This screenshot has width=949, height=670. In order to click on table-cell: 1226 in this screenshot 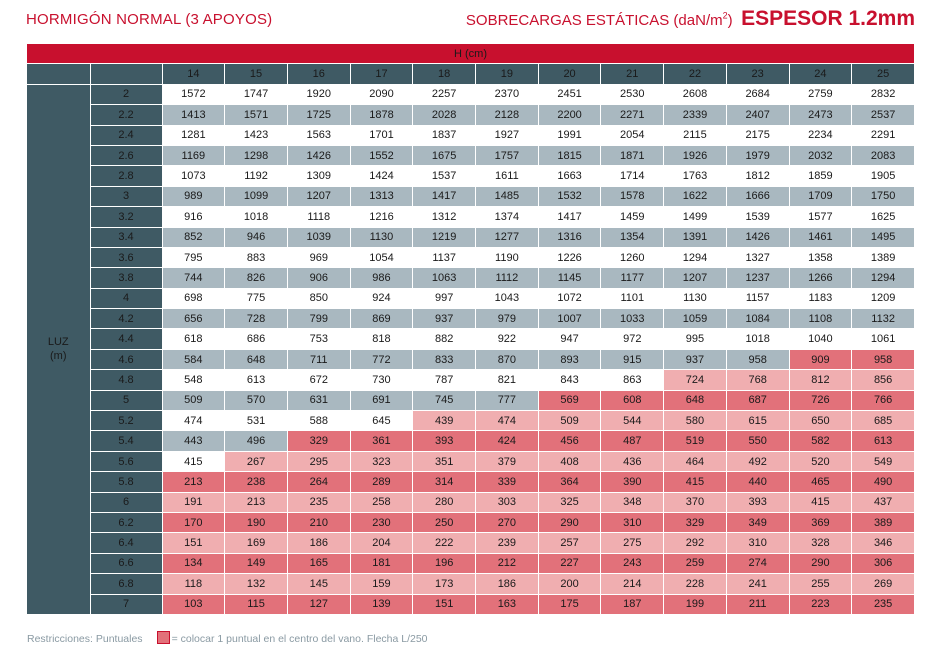, I will do `click(570, 258)`.